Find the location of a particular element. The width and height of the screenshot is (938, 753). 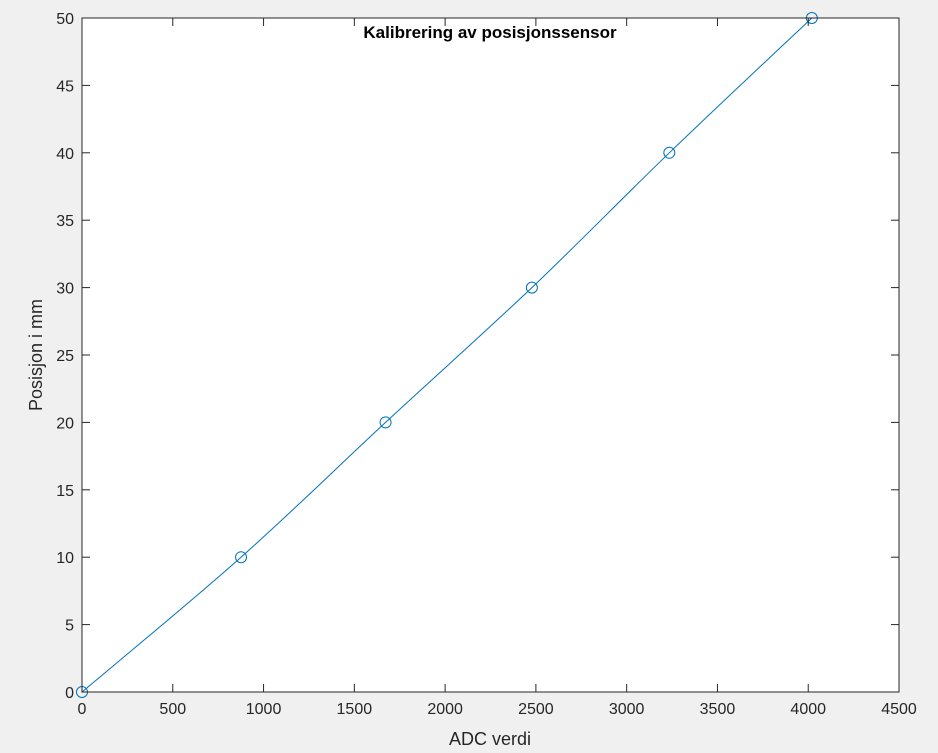

y-tick-label: 40 is located at coordinates (65, 154).